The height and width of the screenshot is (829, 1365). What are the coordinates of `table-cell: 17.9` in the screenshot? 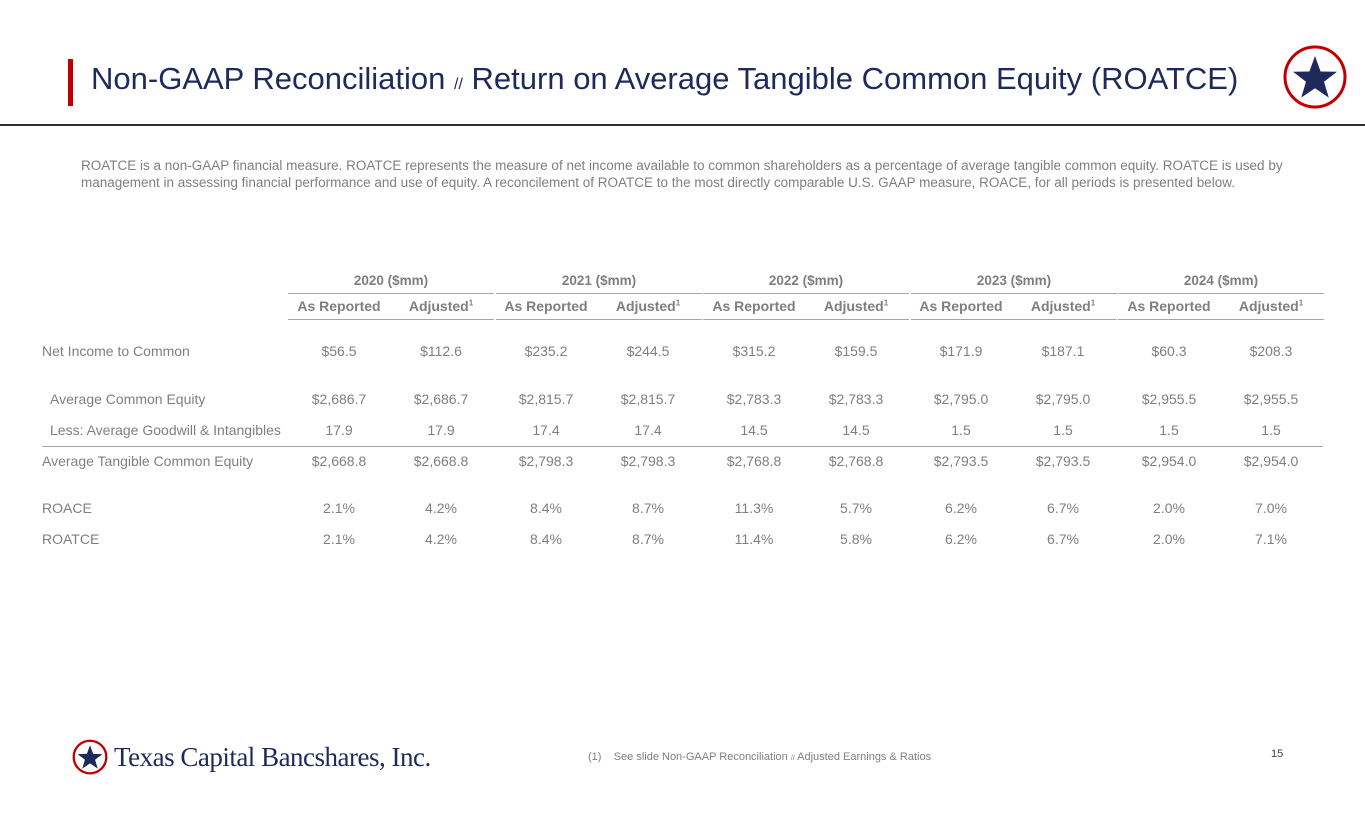 It's located at (339, 430).